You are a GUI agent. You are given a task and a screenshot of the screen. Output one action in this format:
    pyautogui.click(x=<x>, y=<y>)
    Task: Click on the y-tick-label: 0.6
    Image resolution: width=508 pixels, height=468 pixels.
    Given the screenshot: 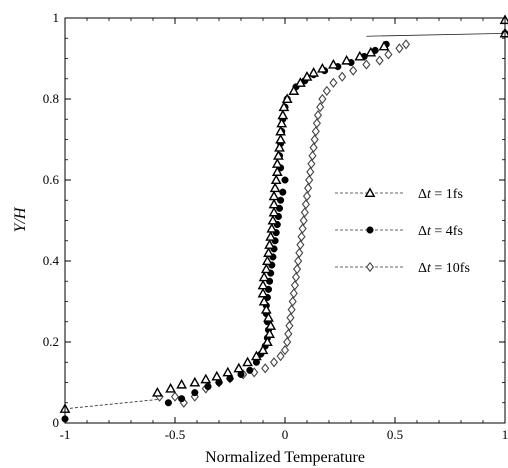 What is the action you would take?
    pyautogui.click(x=51, y=179)
    